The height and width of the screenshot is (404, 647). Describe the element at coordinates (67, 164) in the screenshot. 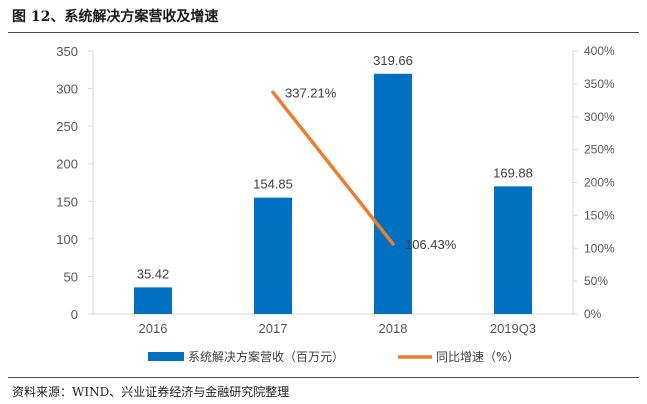

I see `left-axis-tick-label: 200` at that location.